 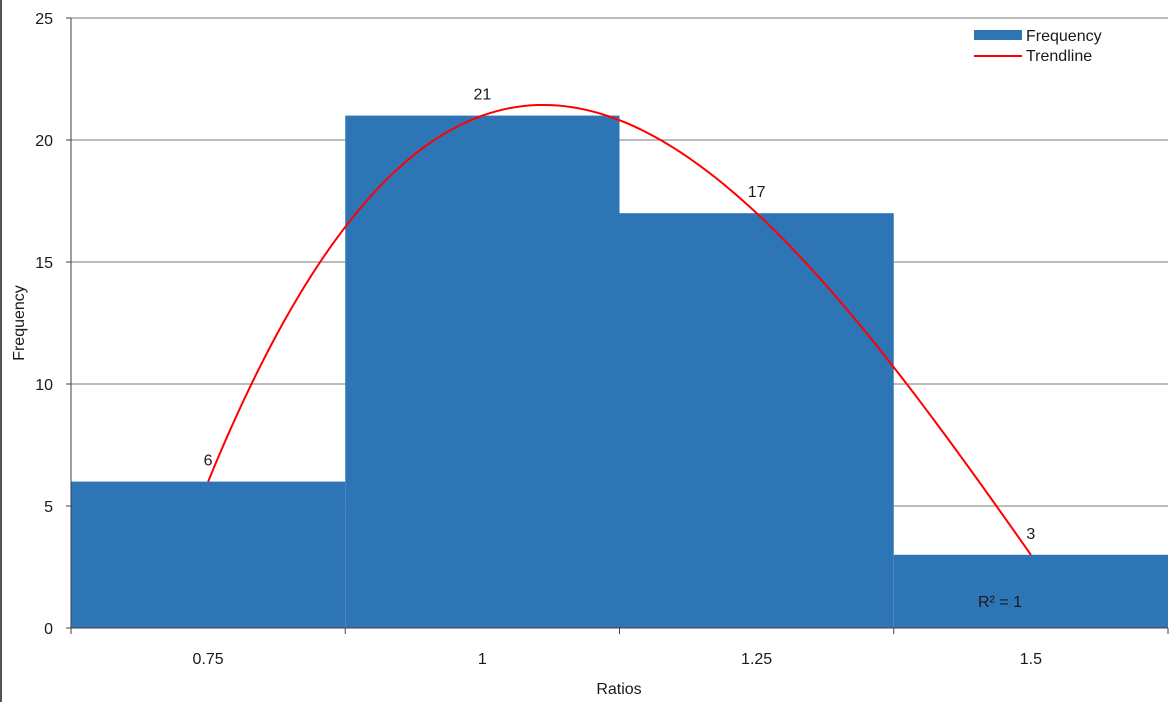 I want to click on y-tick-label: 25, so click(x=44, y=19).